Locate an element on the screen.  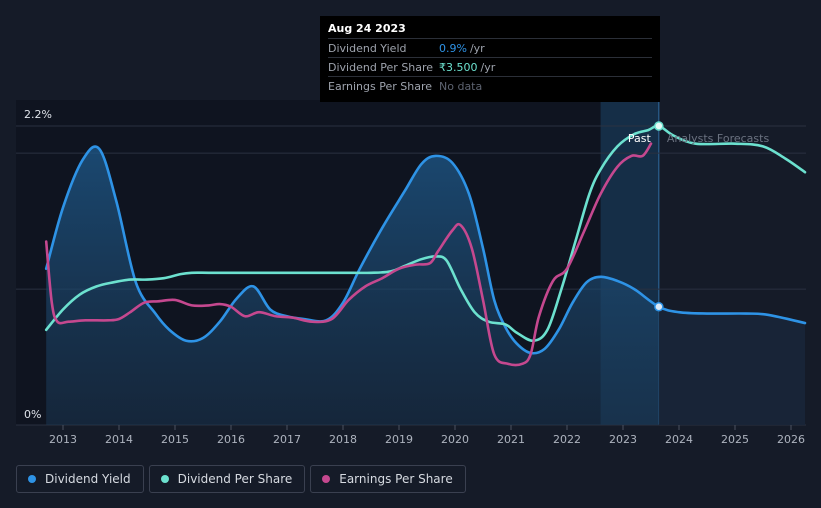
legend-item-earnings-per-share: Earnings Per Share is located at coordinates (388, 479).